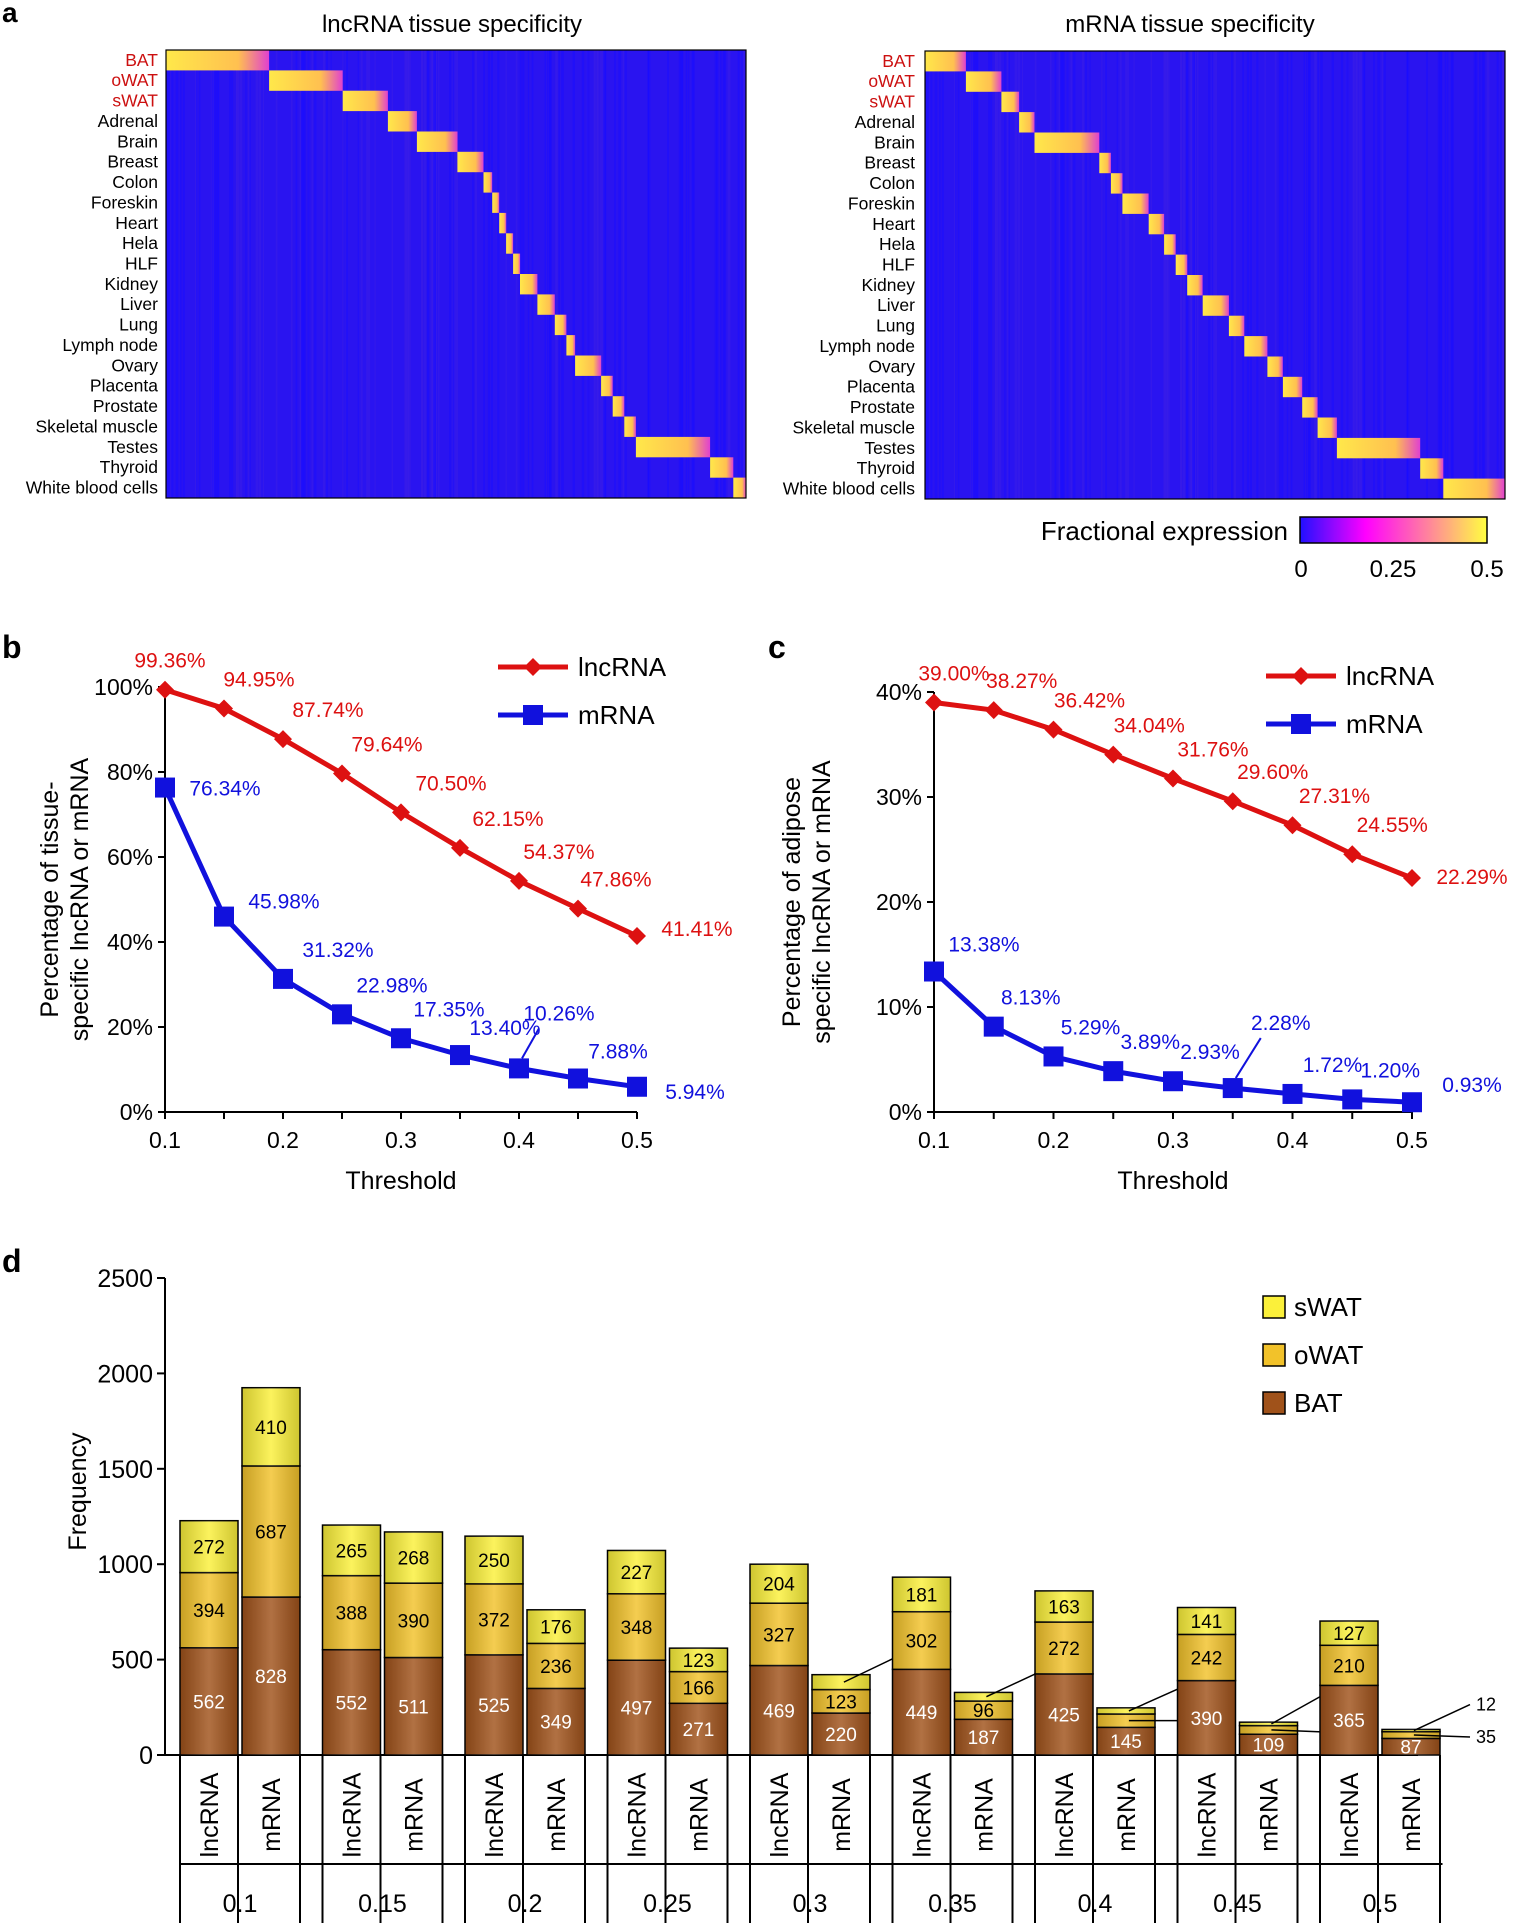  Describe the element at coordinates (169, 661) in the screenshot. I see `lncrna-data-label: 99.36%` at that location.